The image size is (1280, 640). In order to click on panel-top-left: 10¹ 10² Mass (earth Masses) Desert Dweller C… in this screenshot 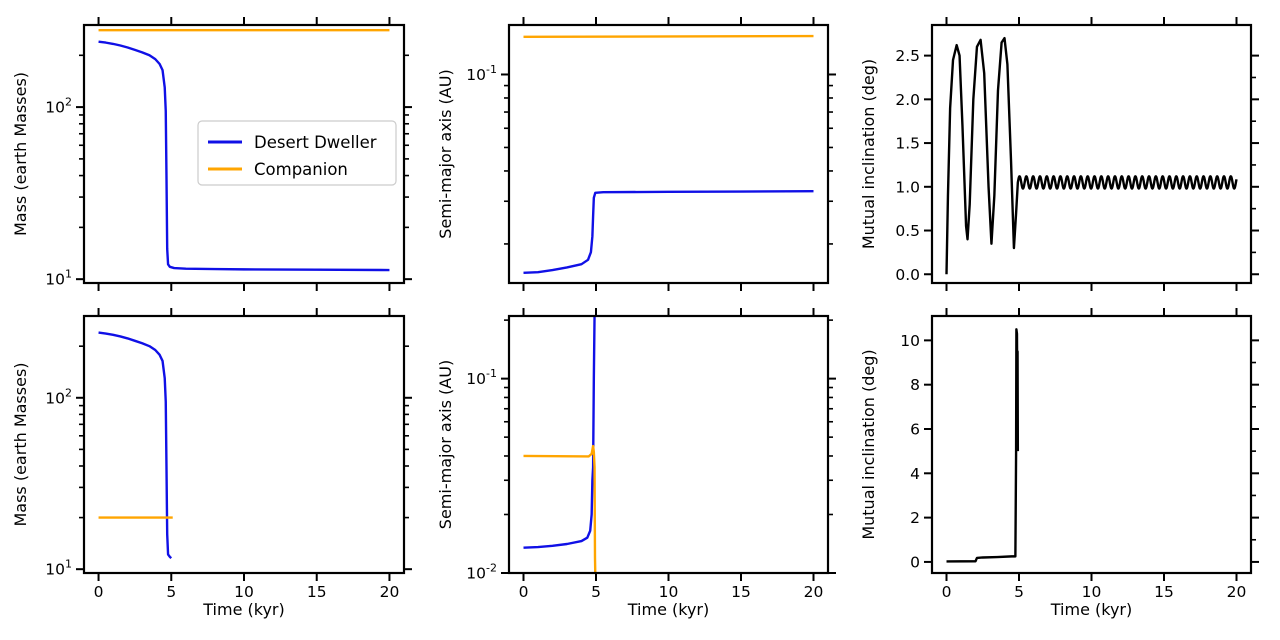, I will do `click(211, 154)`.